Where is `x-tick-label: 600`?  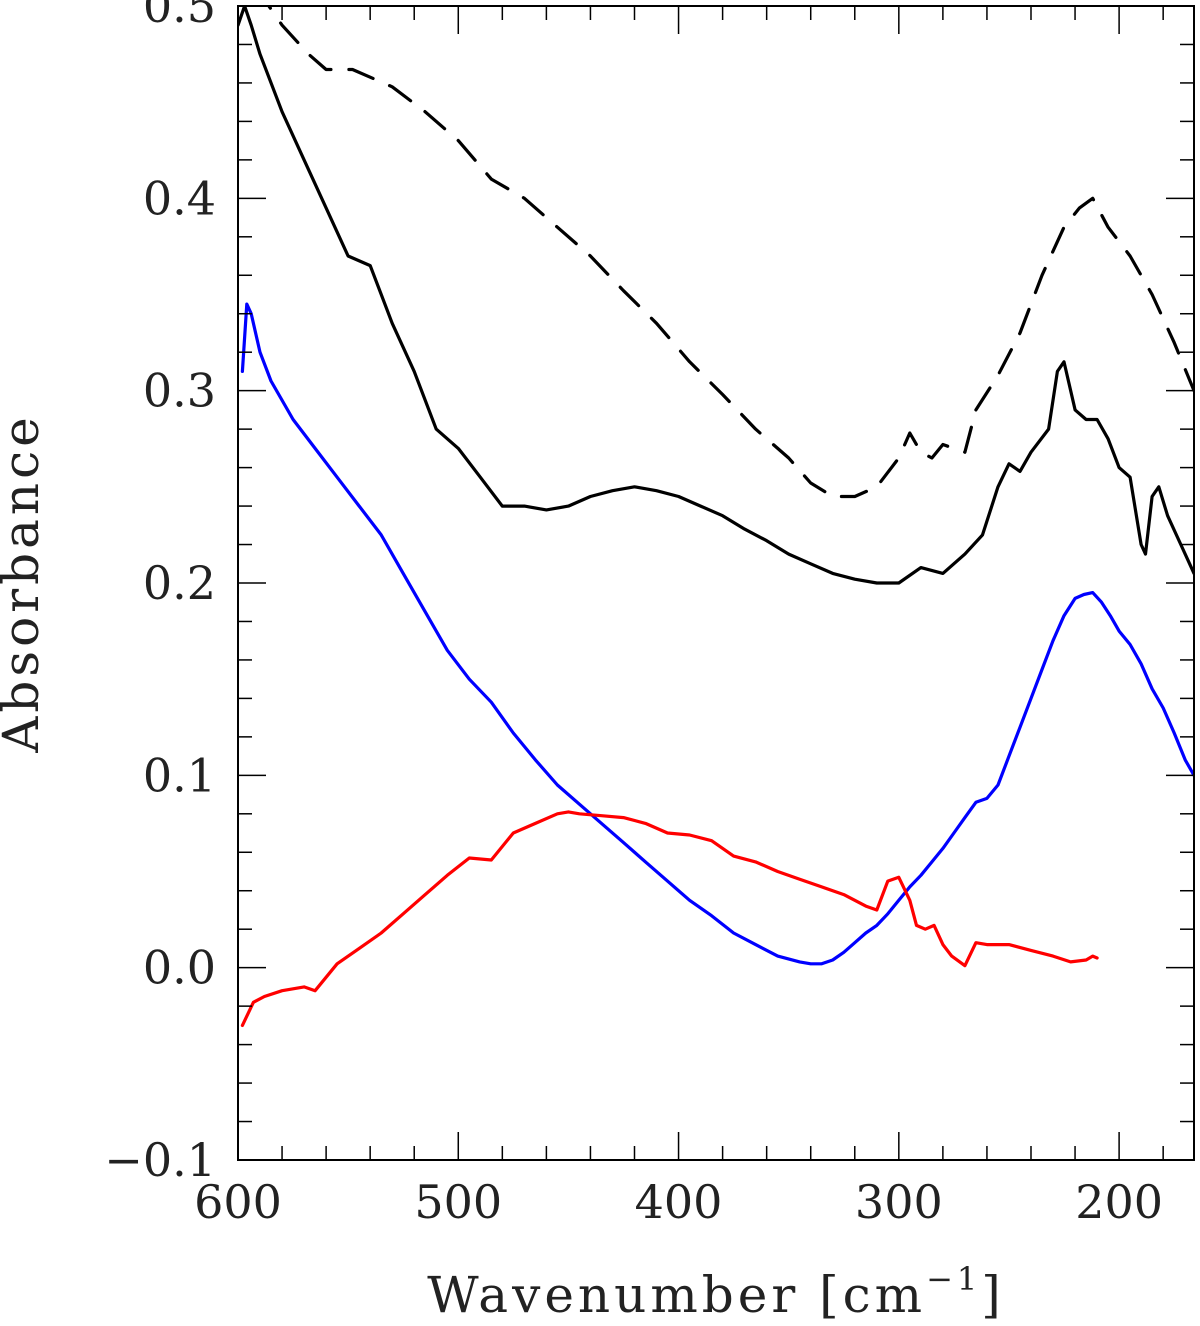 x-tick-label: 600 is located at coordinates (238, 1202).